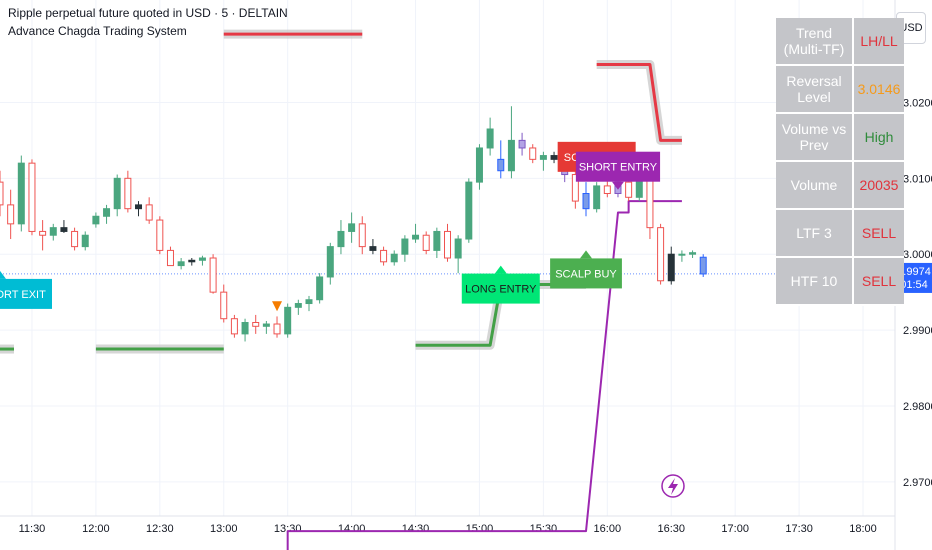 The height and width of the screenshot is (550, 932). What do you see at coordinates (160, 529) in the screenshot?
I see `x-tick-label: 12:30` at bounding box center [160, 529].